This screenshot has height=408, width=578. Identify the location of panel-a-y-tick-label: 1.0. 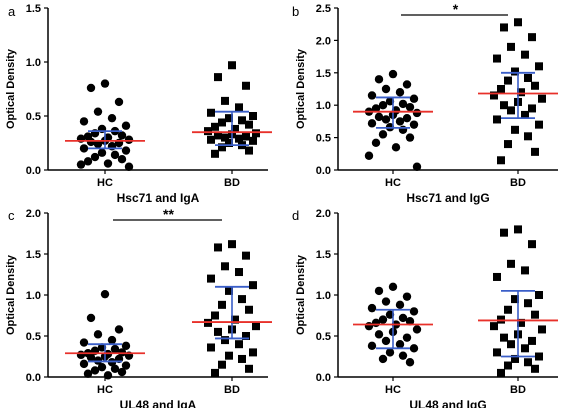
(33, 63).